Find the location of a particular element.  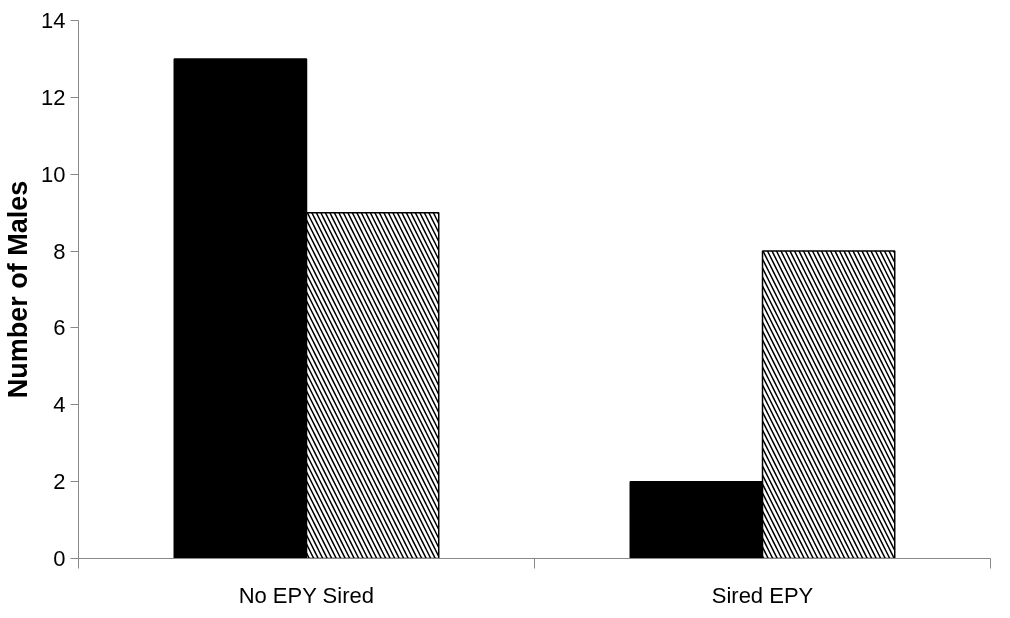

x-tick-label: Sired EPY is located at coordinates (762, 595).